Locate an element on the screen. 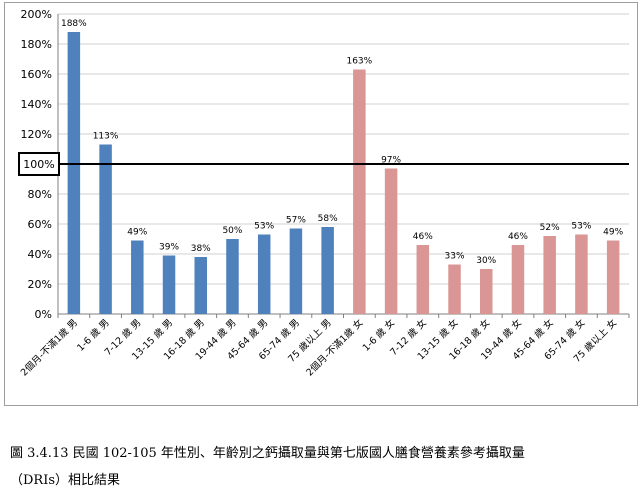 The width and height of the screenshot is (644, 494). data-label: 57% is located at coordinates (296, 221).